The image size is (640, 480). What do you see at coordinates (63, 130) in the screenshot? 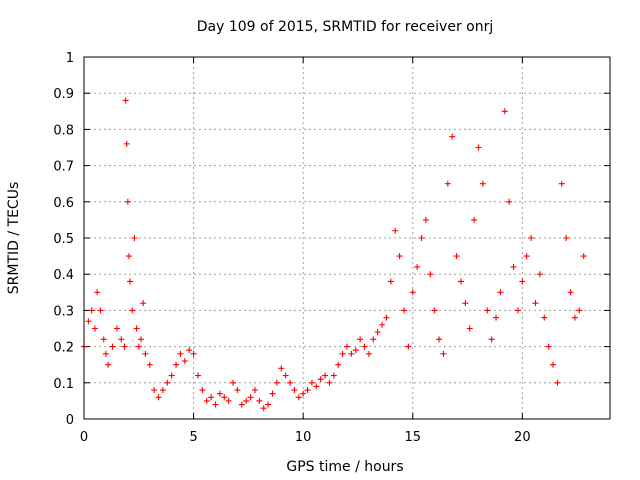
I see `y-tick-label: 0.8` at bounding box center [63, 130].